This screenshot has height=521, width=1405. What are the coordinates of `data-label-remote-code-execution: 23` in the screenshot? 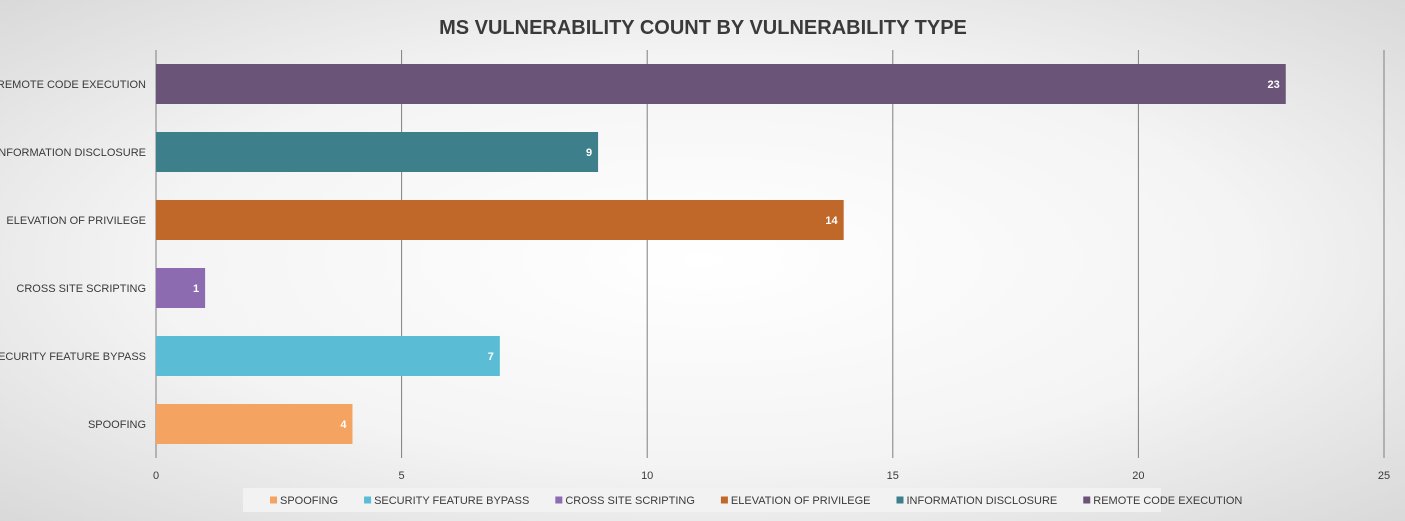 It's located at (1274, 85).